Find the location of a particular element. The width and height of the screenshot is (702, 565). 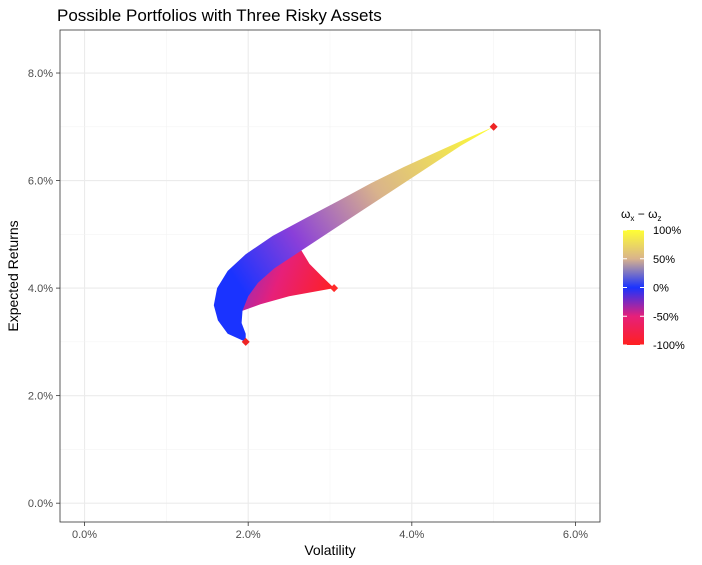

legend-title-sub2: z is located at coordinates (659, 218).